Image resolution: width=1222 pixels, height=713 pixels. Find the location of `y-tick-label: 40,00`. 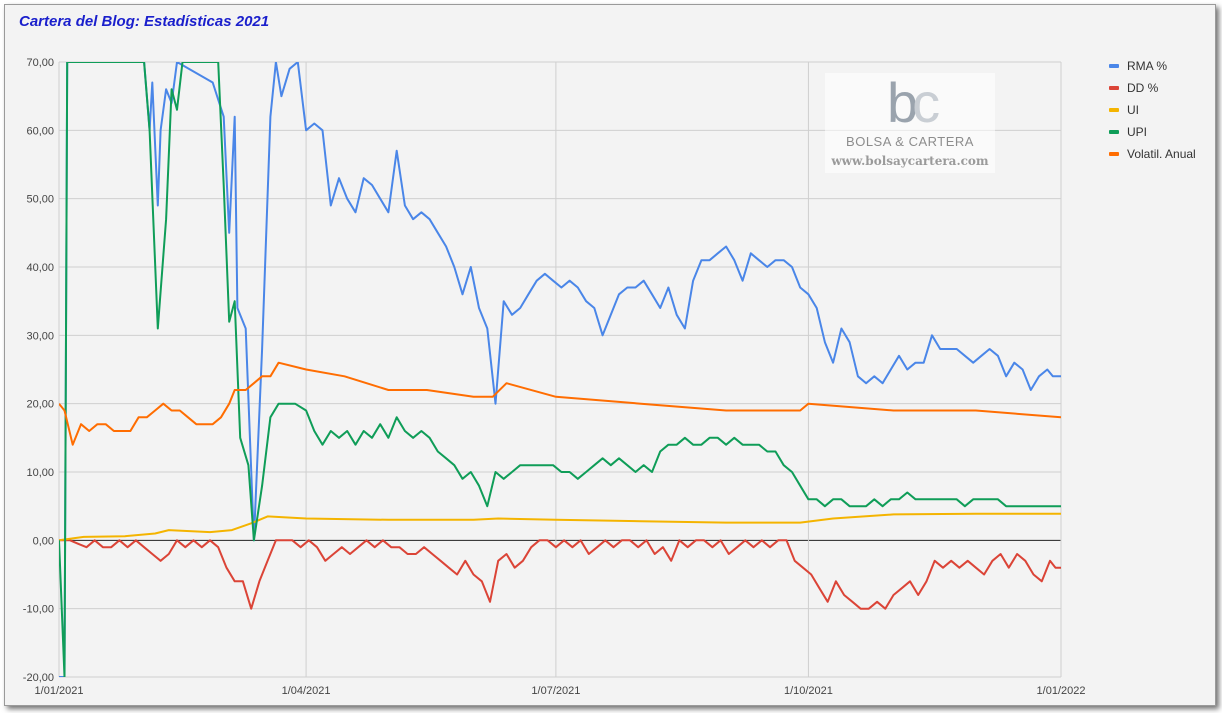

y-tick-label: 40,00 is located at coordinates (40, 268).